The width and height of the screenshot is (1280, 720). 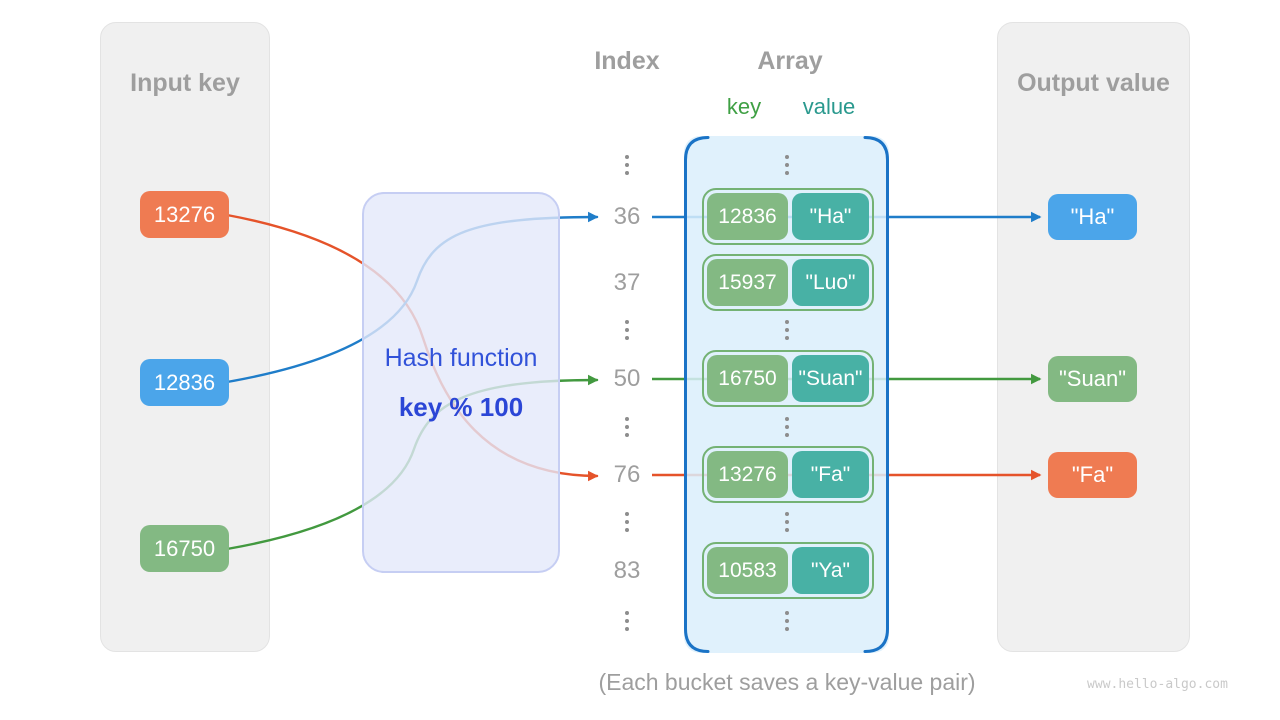 What do you see at coordinates (747, 378) in the screenshot?
I see `bucket-key: 16750` at bounding box center [747, 378].